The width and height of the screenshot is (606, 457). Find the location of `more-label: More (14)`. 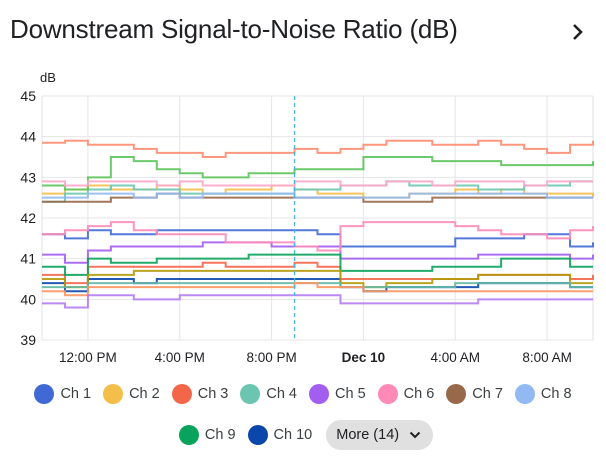

more-label: More (14) is located at coordinates (368, 435).